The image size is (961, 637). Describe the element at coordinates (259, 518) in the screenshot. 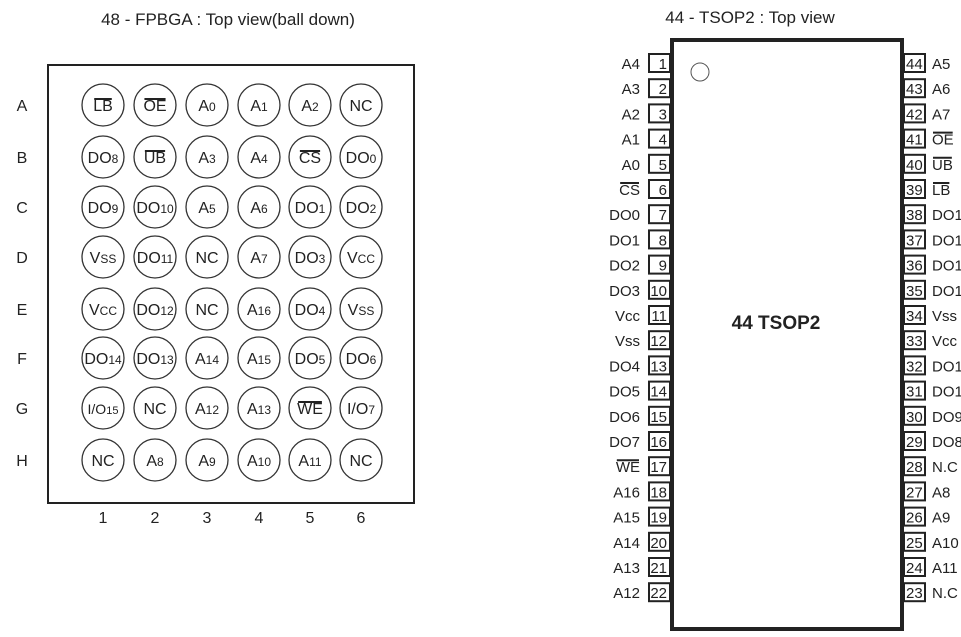

I see `column-label: 4` at that location.